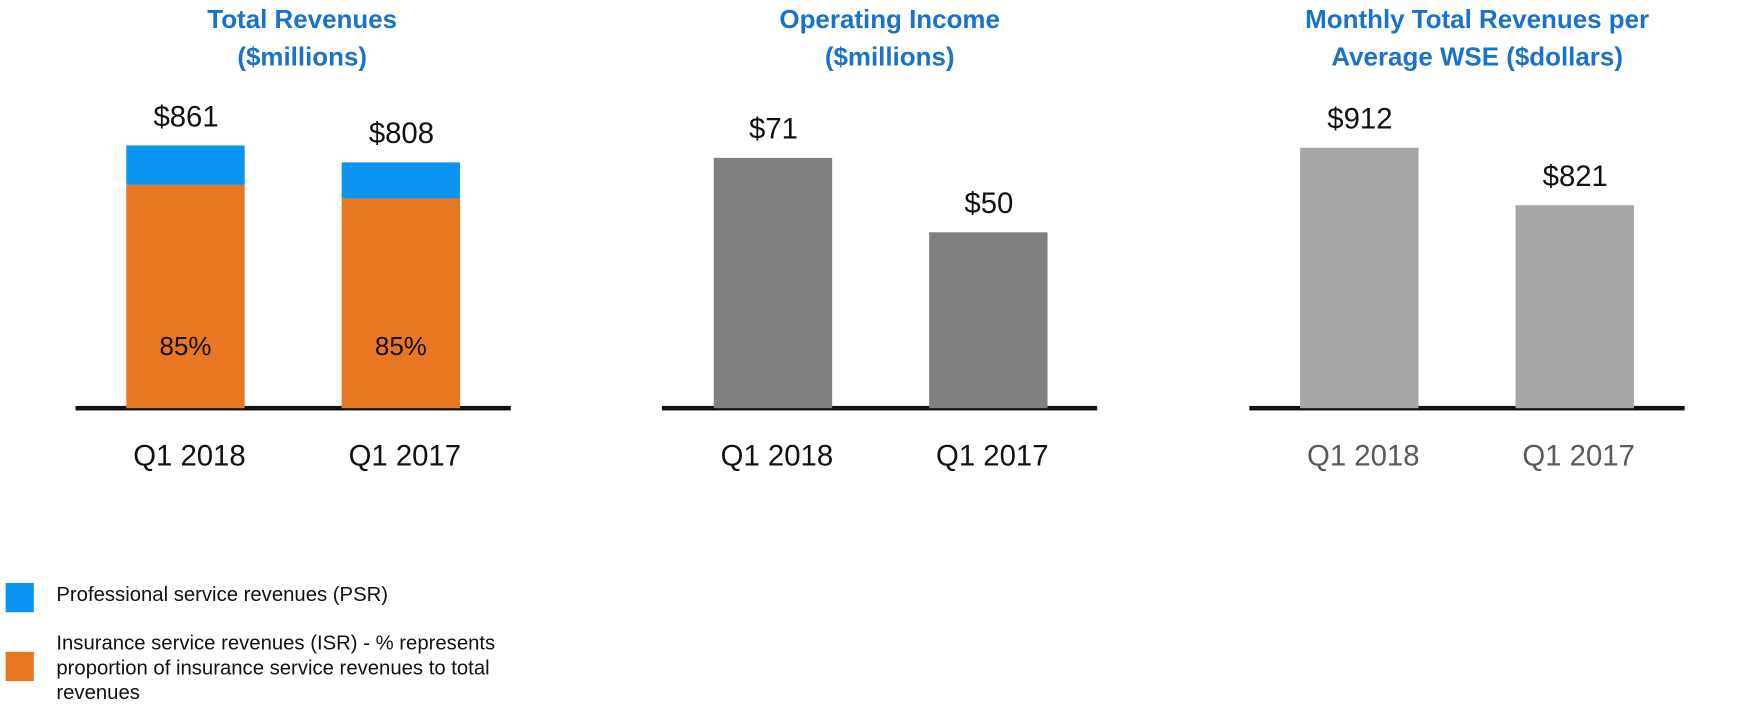 This screenshot has width=1759, height=706. Describe the element at coordinates (302, 19) in the screenshot. I see `title-line: Total Revenues` at that location.